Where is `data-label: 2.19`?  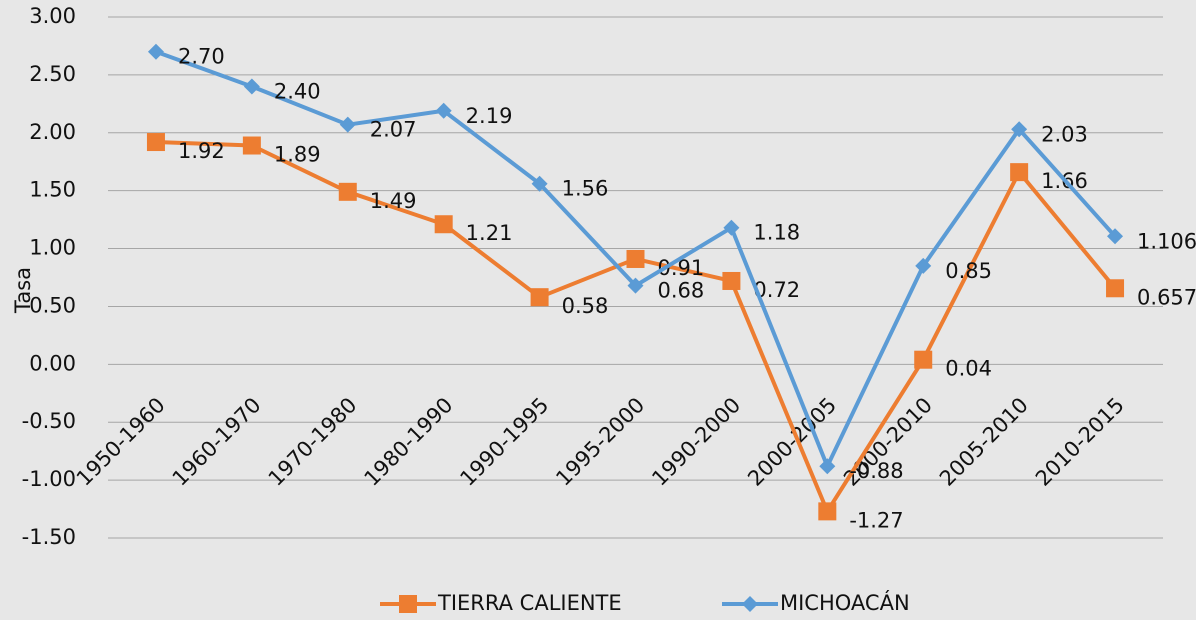
data-label: 2.19 is located at coordinates (489, 116).